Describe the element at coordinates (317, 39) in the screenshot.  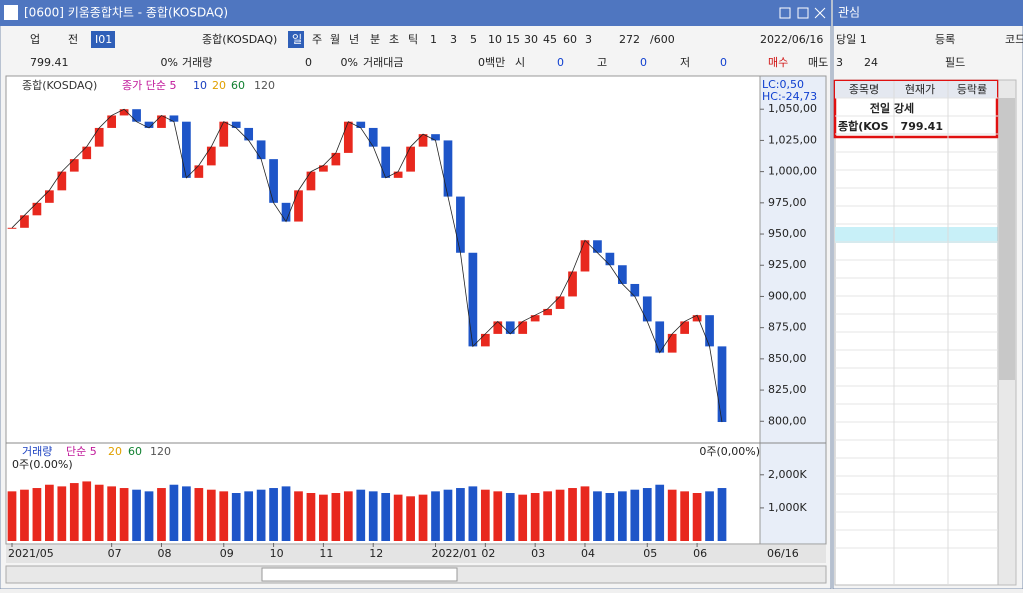
I see `toolbar-item: 주` at that location.